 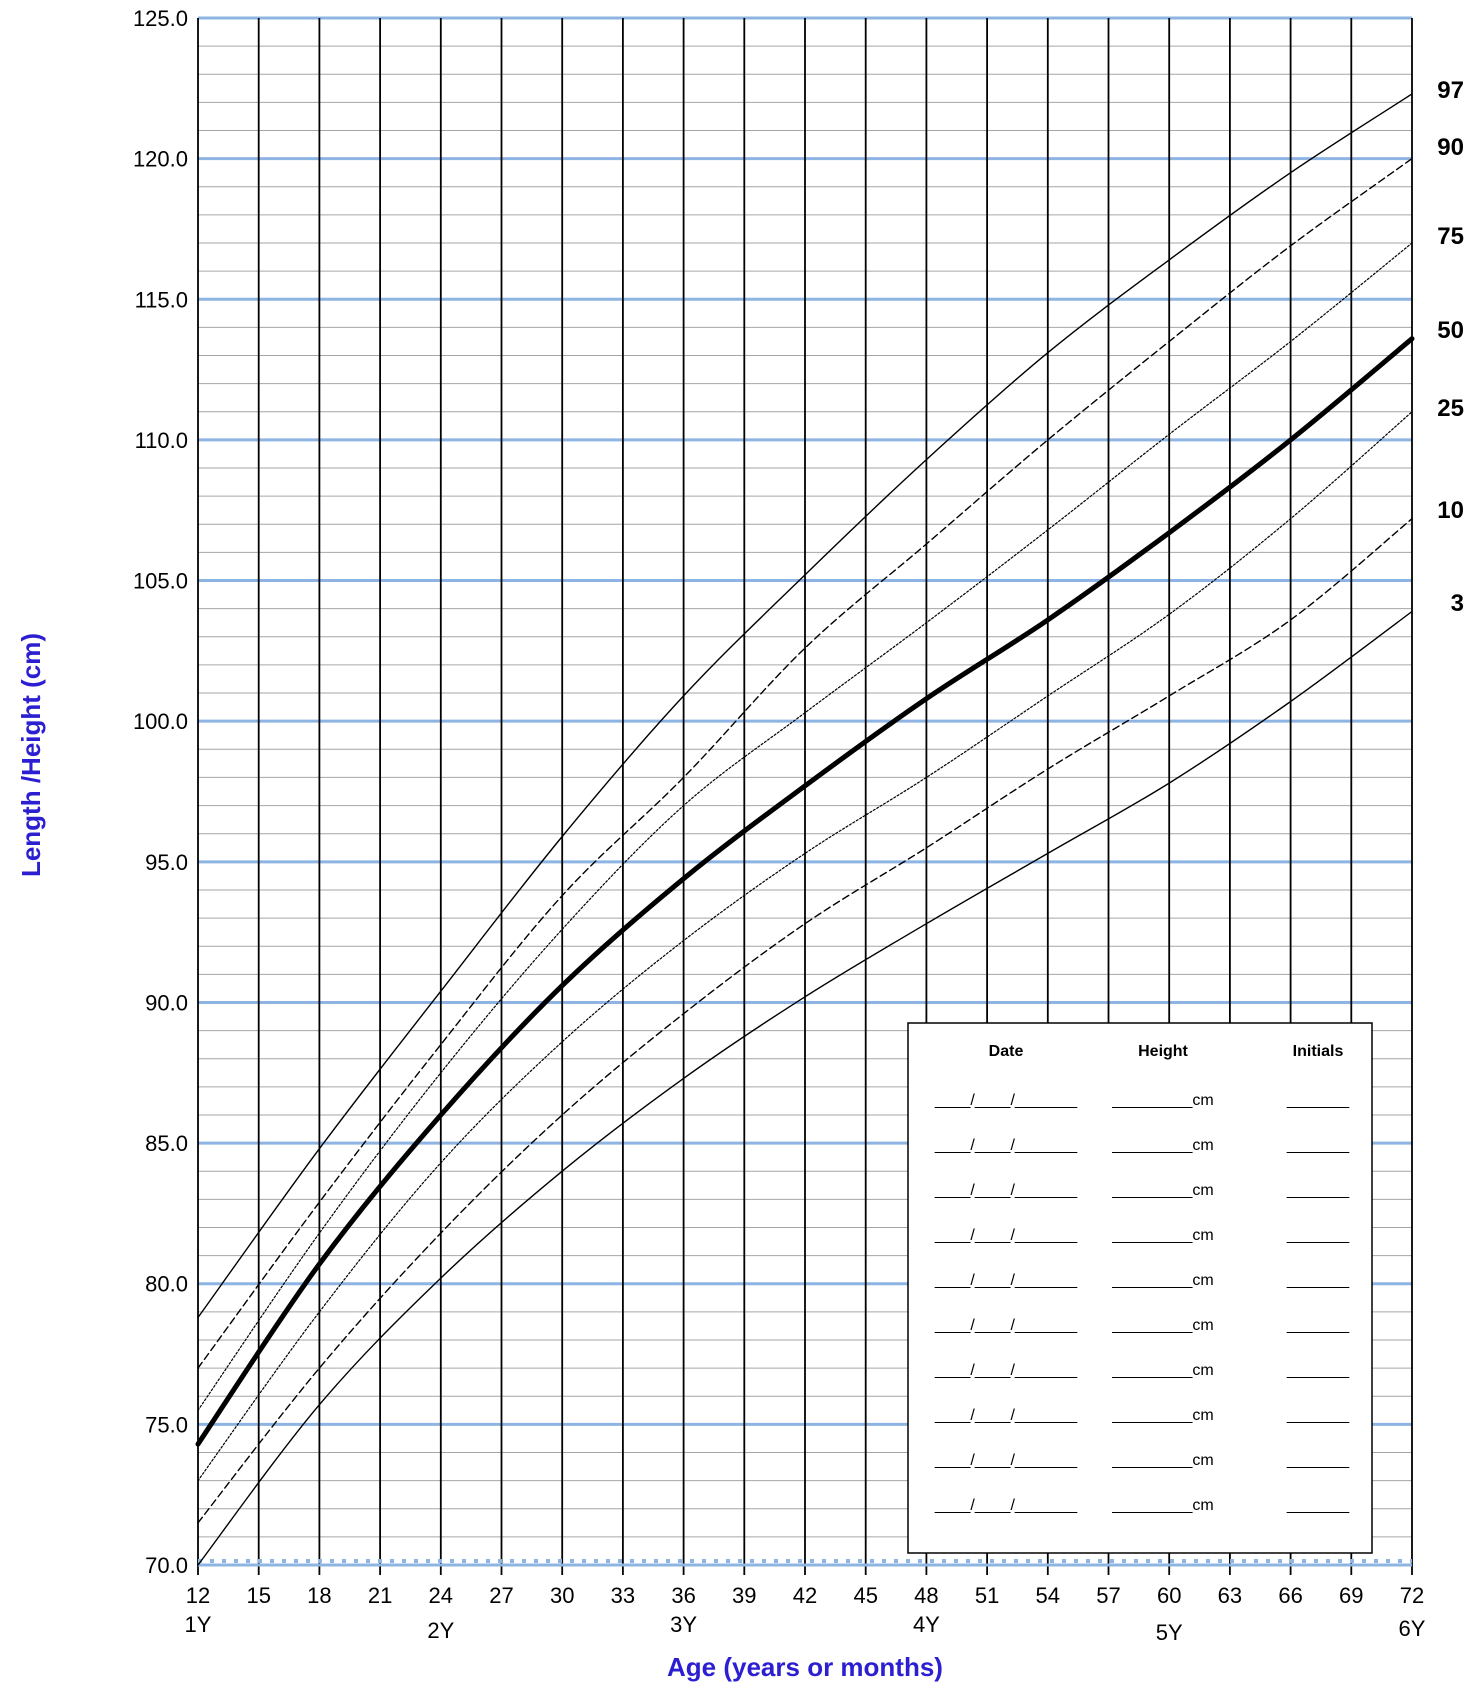 What do you see at coordinates (160, 18) in the screenshot?
I see `y-tick-label: 125.0` at bounding box center [160, 18].